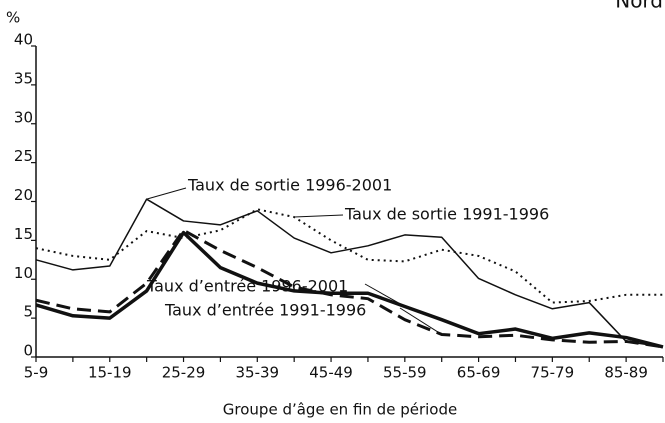 The height and width of the screenshot is (423, 665). Describe the element at coordinates (331, 373) in the screenshot. I see `x-tick-label: 45-49` at that location.